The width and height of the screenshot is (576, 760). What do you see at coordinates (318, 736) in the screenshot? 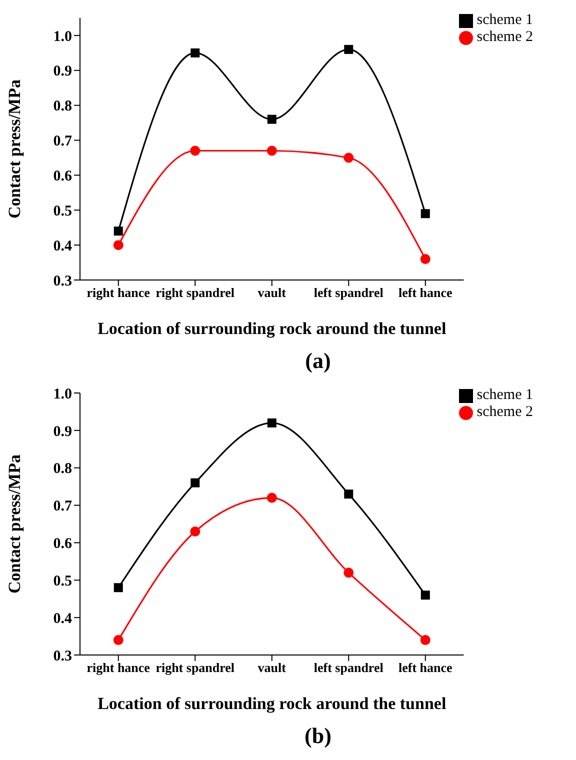
I see `text: (b)` at bounding box center [318, 736].